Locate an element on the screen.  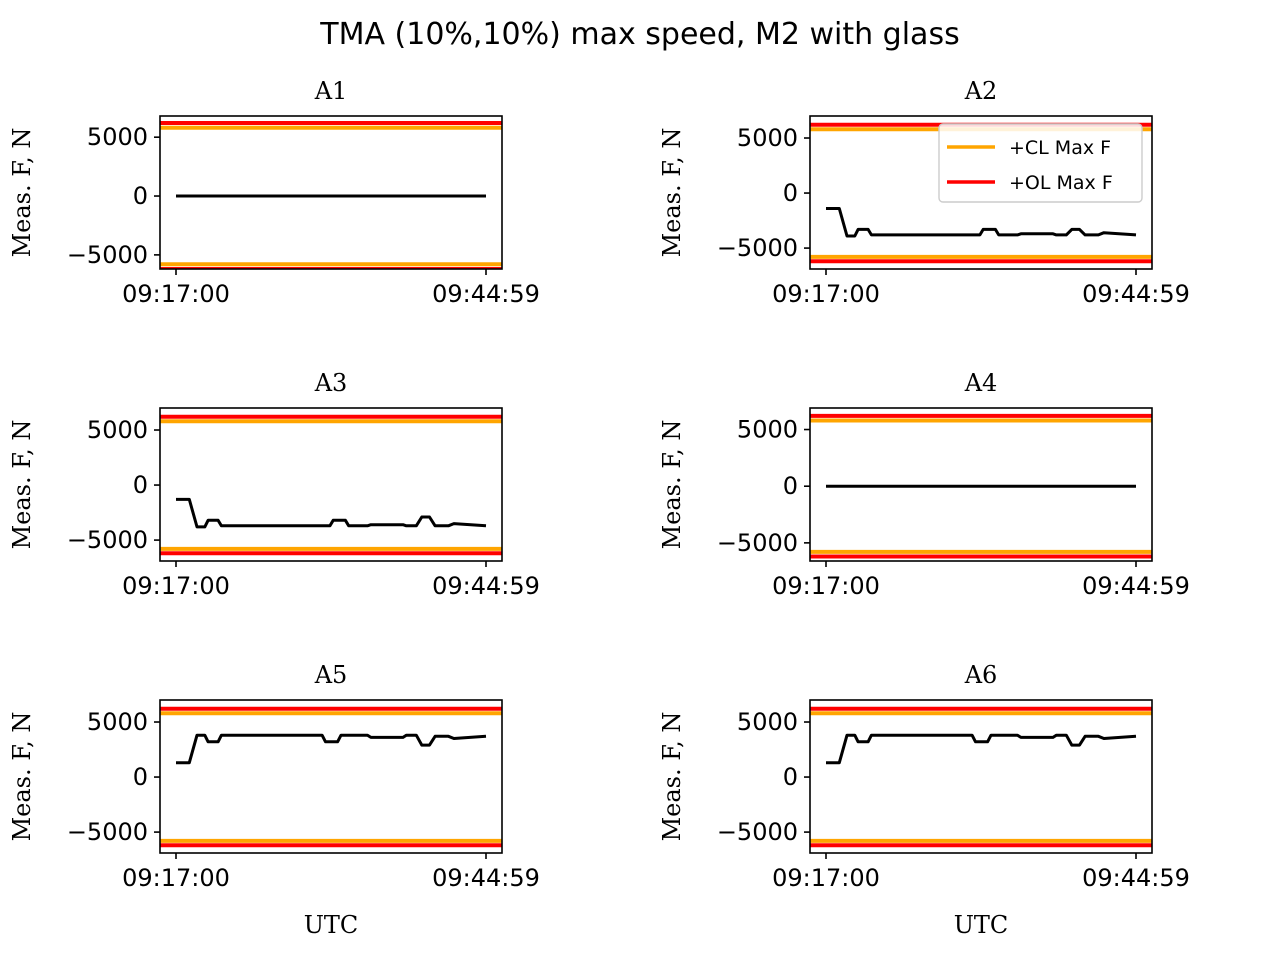
figure-title: TMA (10%,10%) max speed, M2 with glass is located at coordinates (639, 34).